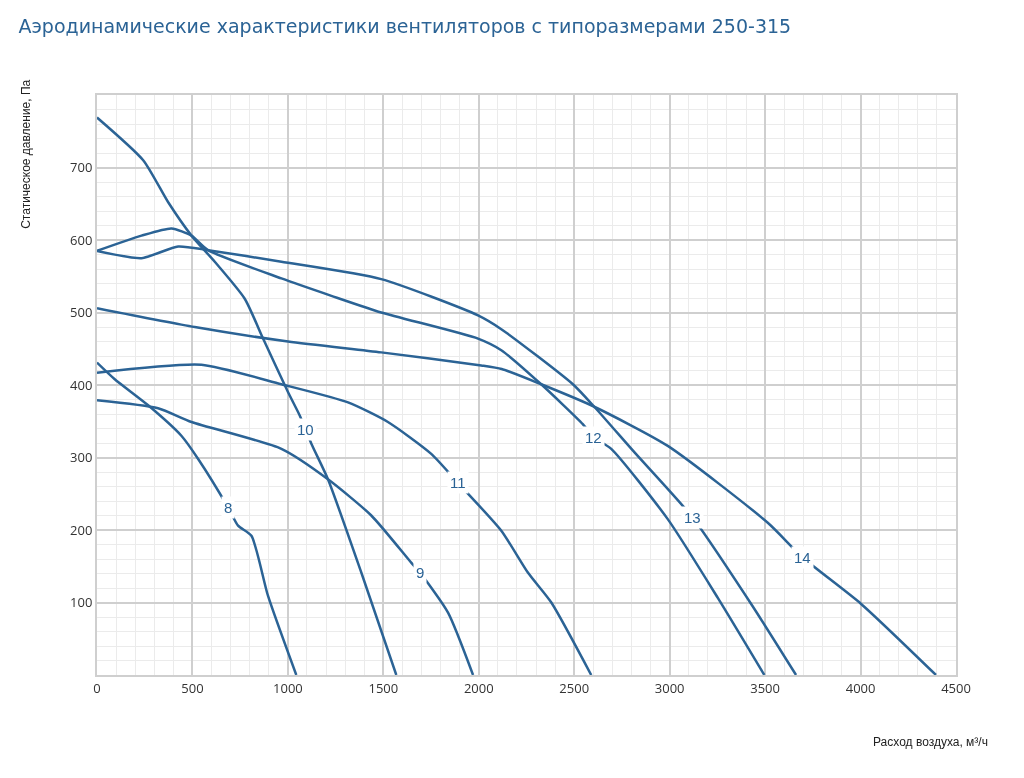 The width and height of the screenshot is (1024, 778). I want to click on y-tick-label: 100, so click(81, 602).